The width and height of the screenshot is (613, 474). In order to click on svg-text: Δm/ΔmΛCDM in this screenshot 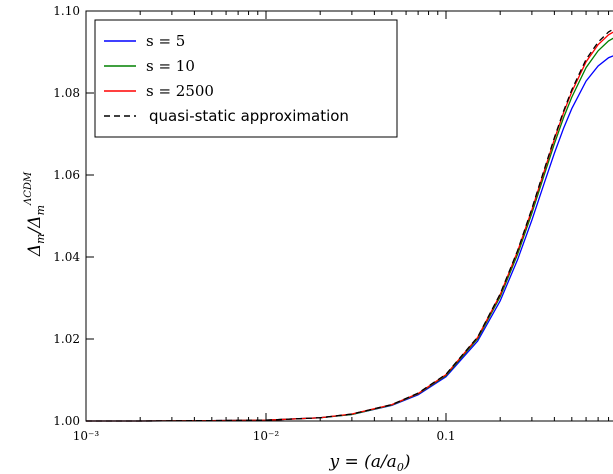, I will do `click(35, 214)`.